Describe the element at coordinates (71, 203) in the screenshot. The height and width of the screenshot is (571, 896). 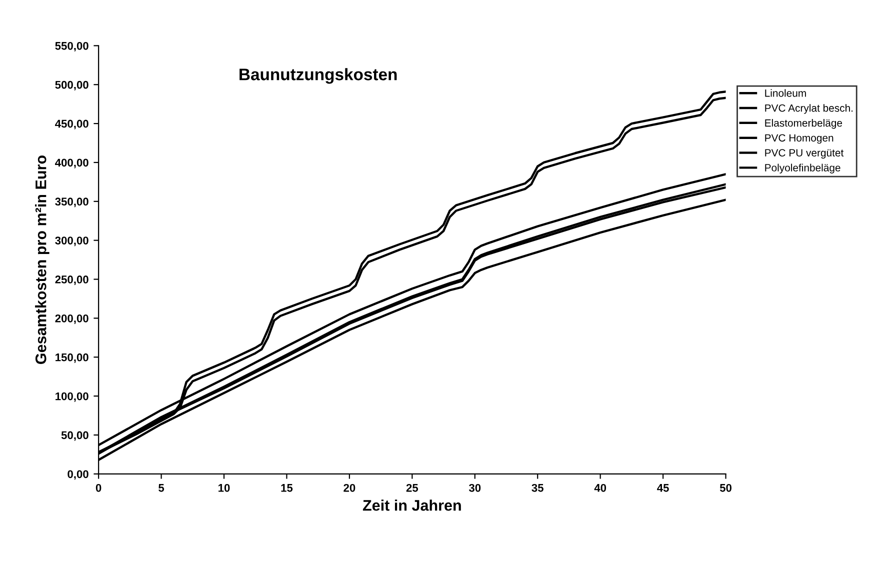
I see `y-tick-label: 350,00` at that location.